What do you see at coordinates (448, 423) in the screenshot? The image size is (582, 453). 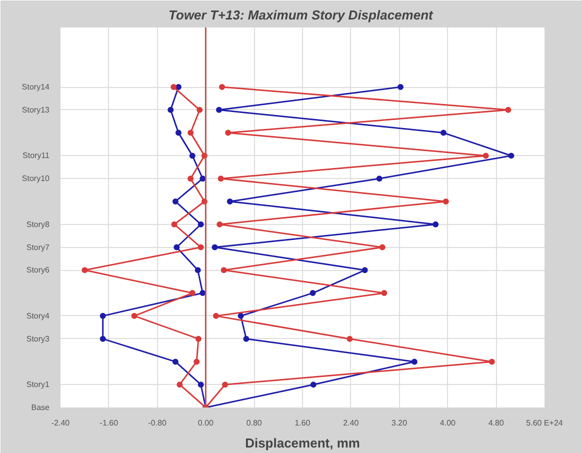 I see `x-tick-label: 4.00` at bounding box center [448, 423].